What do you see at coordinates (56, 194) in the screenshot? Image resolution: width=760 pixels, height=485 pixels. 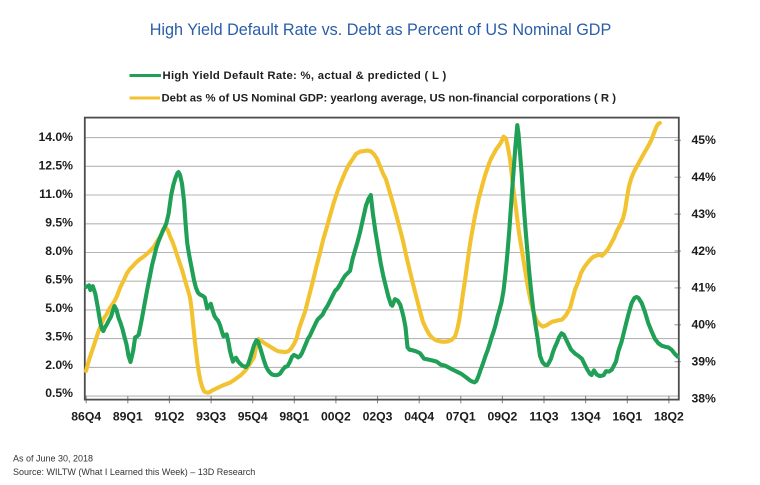 I see `svg-text: 11.0%` at bounding box center [56, 194].